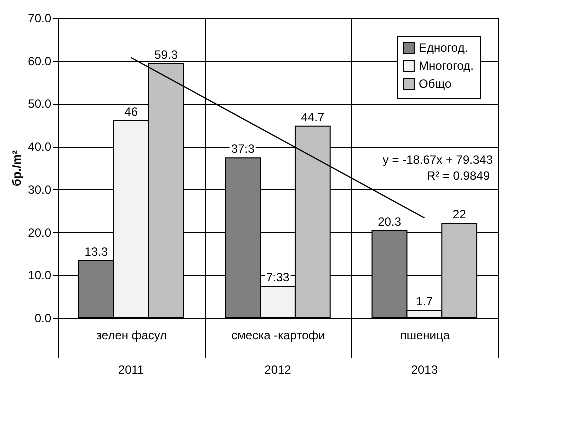 This screenshot has height=423, width=580. I want to click on data-label: 59.3, so click(166, 55).